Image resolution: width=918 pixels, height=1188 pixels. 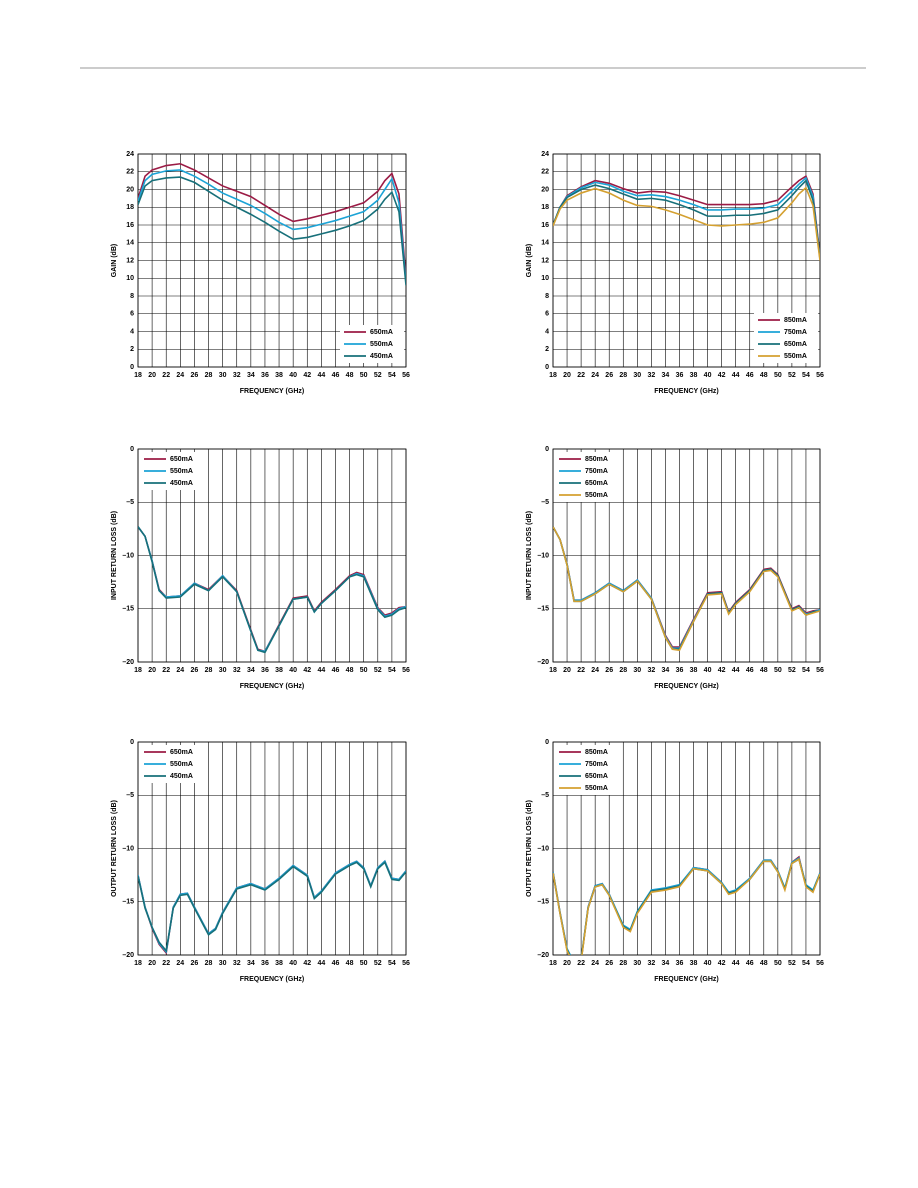 What do you see at coordinates (195, 670) in the screenshot?
I see `x-tick-label: 26` at bounding box center [195, 670].